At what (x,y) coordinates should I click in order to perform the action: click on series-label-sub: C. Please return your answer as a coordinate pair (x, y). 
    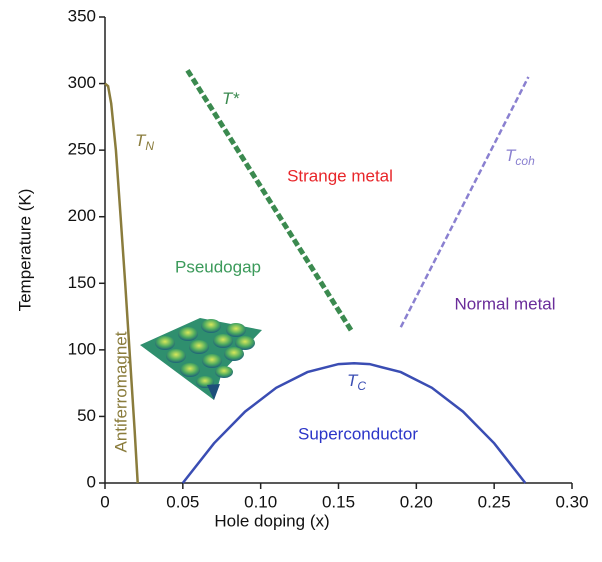
    Looking at the image, I should click on (361, 386).